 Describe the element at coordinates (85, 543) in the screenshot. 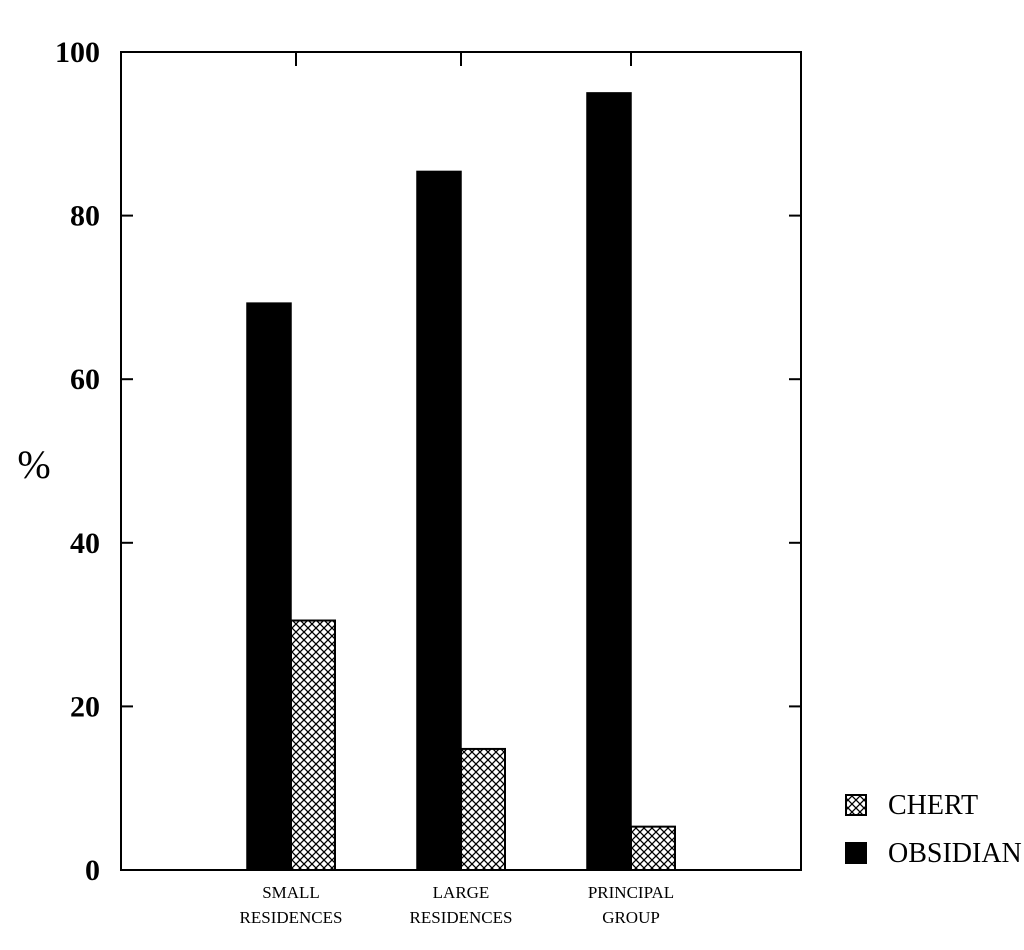

I see `y-tick-label: 40` at that location.